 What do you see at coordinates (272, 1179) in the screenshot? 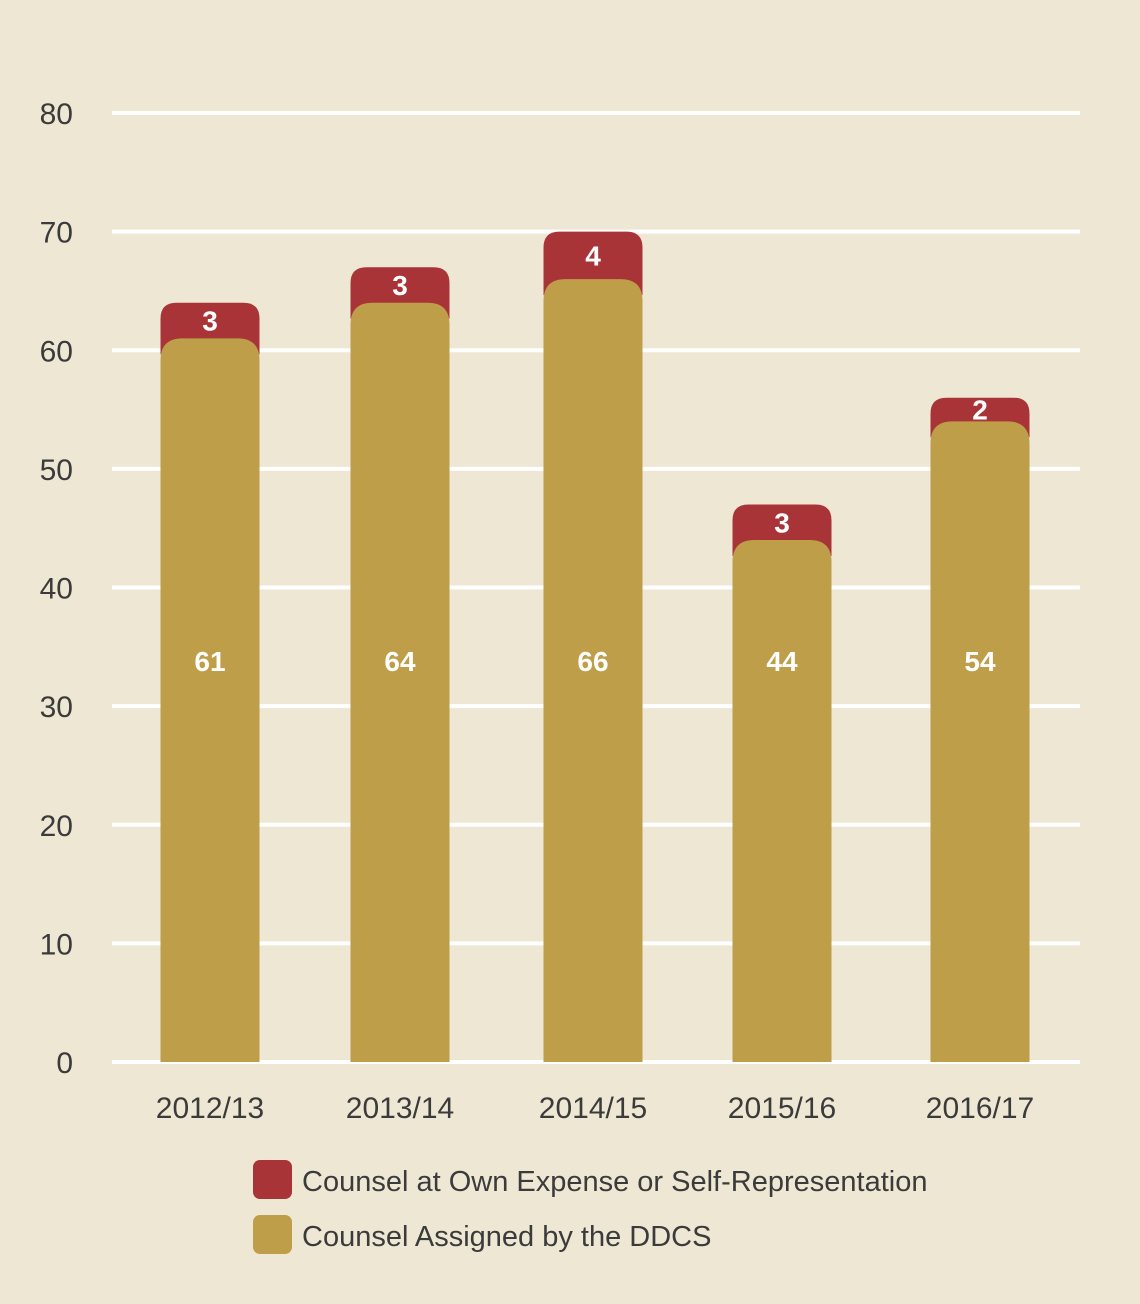
I see `legend-swatch-own-expense` at bounding box center [272, 1179].